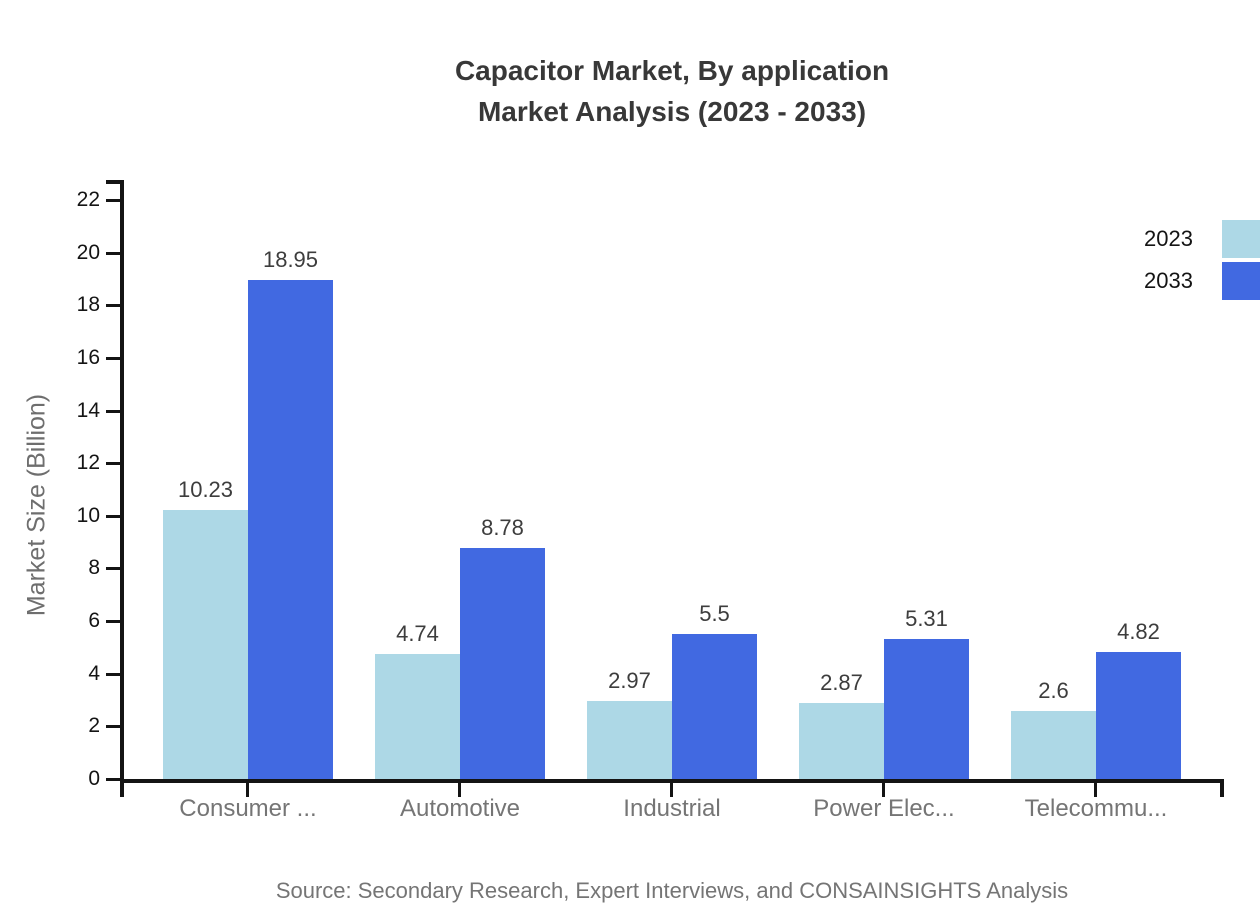 The width and height of the screenshot is (1260, 920). Describe the element at coordinates (88, 252) in the screenshot. I see `y-tick-label: 20` at that location.